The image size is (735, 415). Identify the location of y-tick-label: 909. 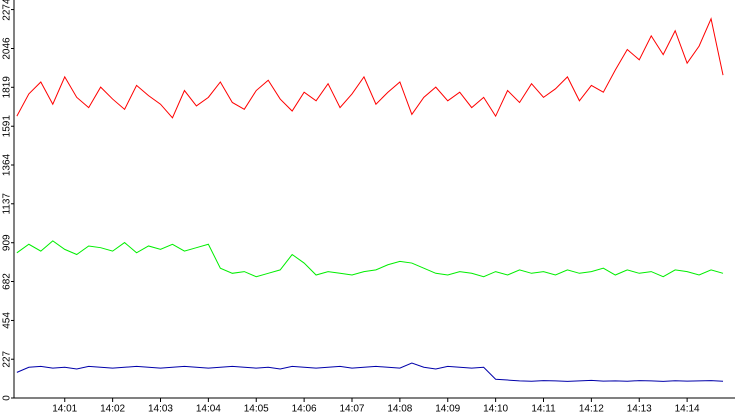
(7, 242).